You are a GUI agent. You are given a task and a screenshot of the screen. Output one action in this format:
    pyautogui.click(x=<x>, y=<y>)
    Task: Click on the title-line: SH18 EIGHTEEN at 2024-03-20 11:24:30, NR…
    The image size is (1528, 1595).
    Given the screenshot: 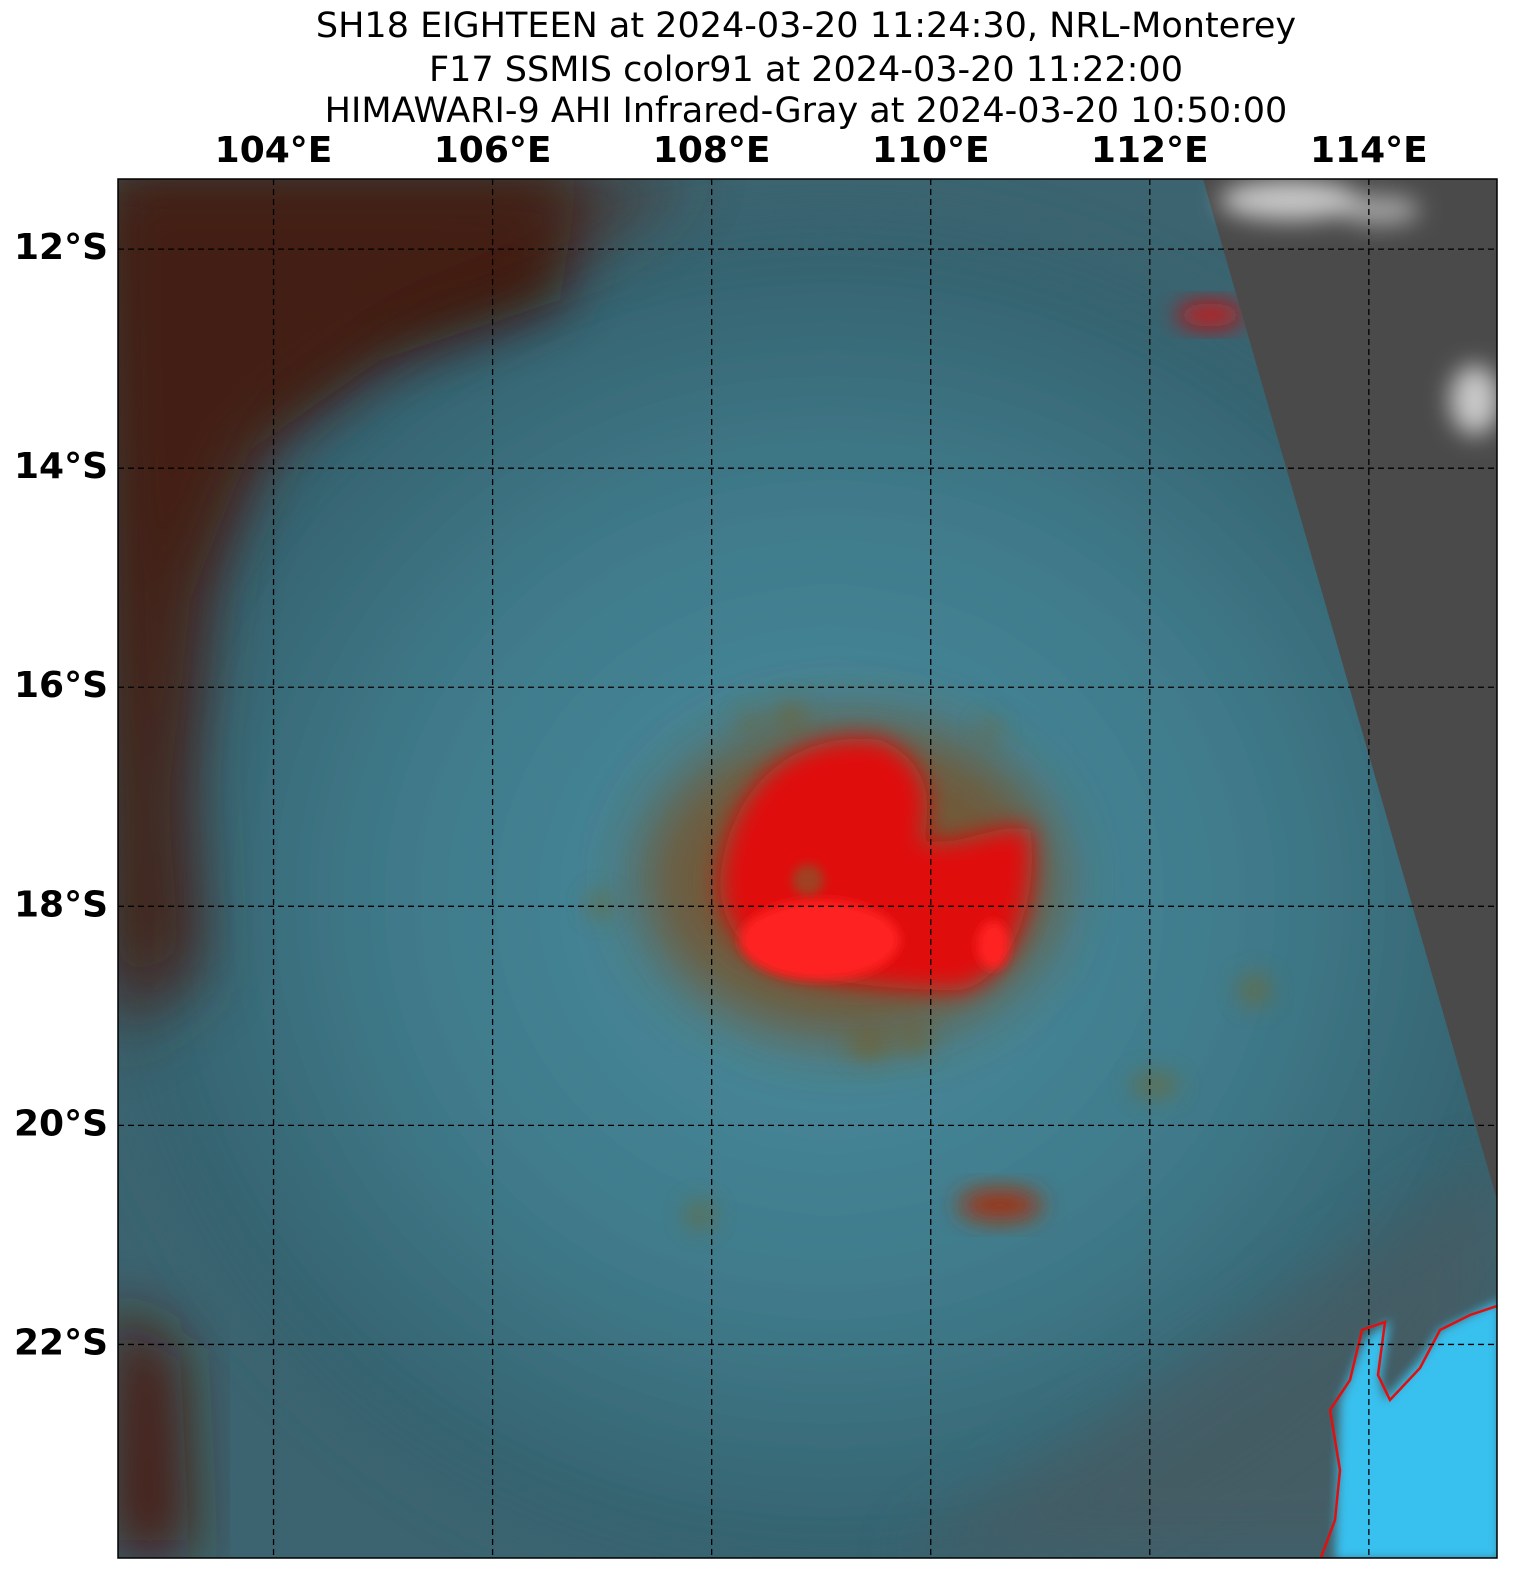 What is the action you would take?
    pyautogui.click(x=806, y=26)
    